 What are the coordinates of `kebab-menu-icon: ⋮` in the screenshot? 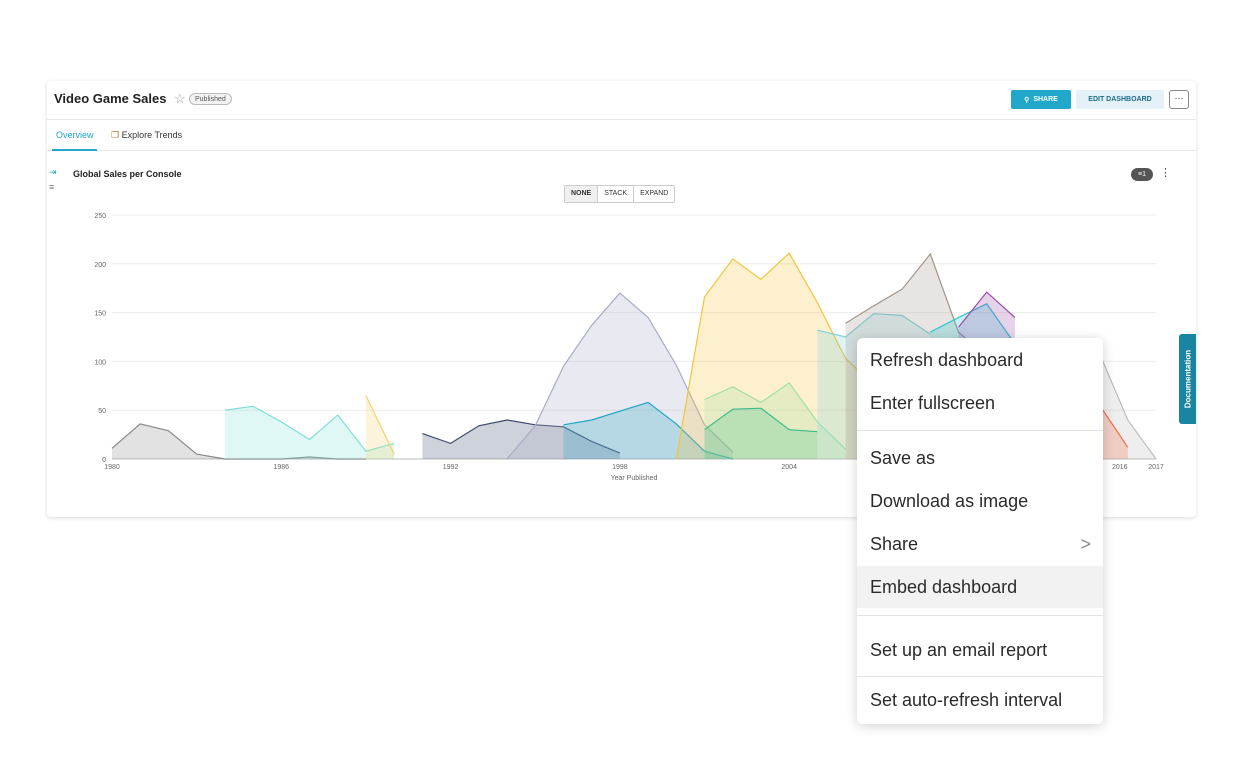 It's located at (1165, 173).